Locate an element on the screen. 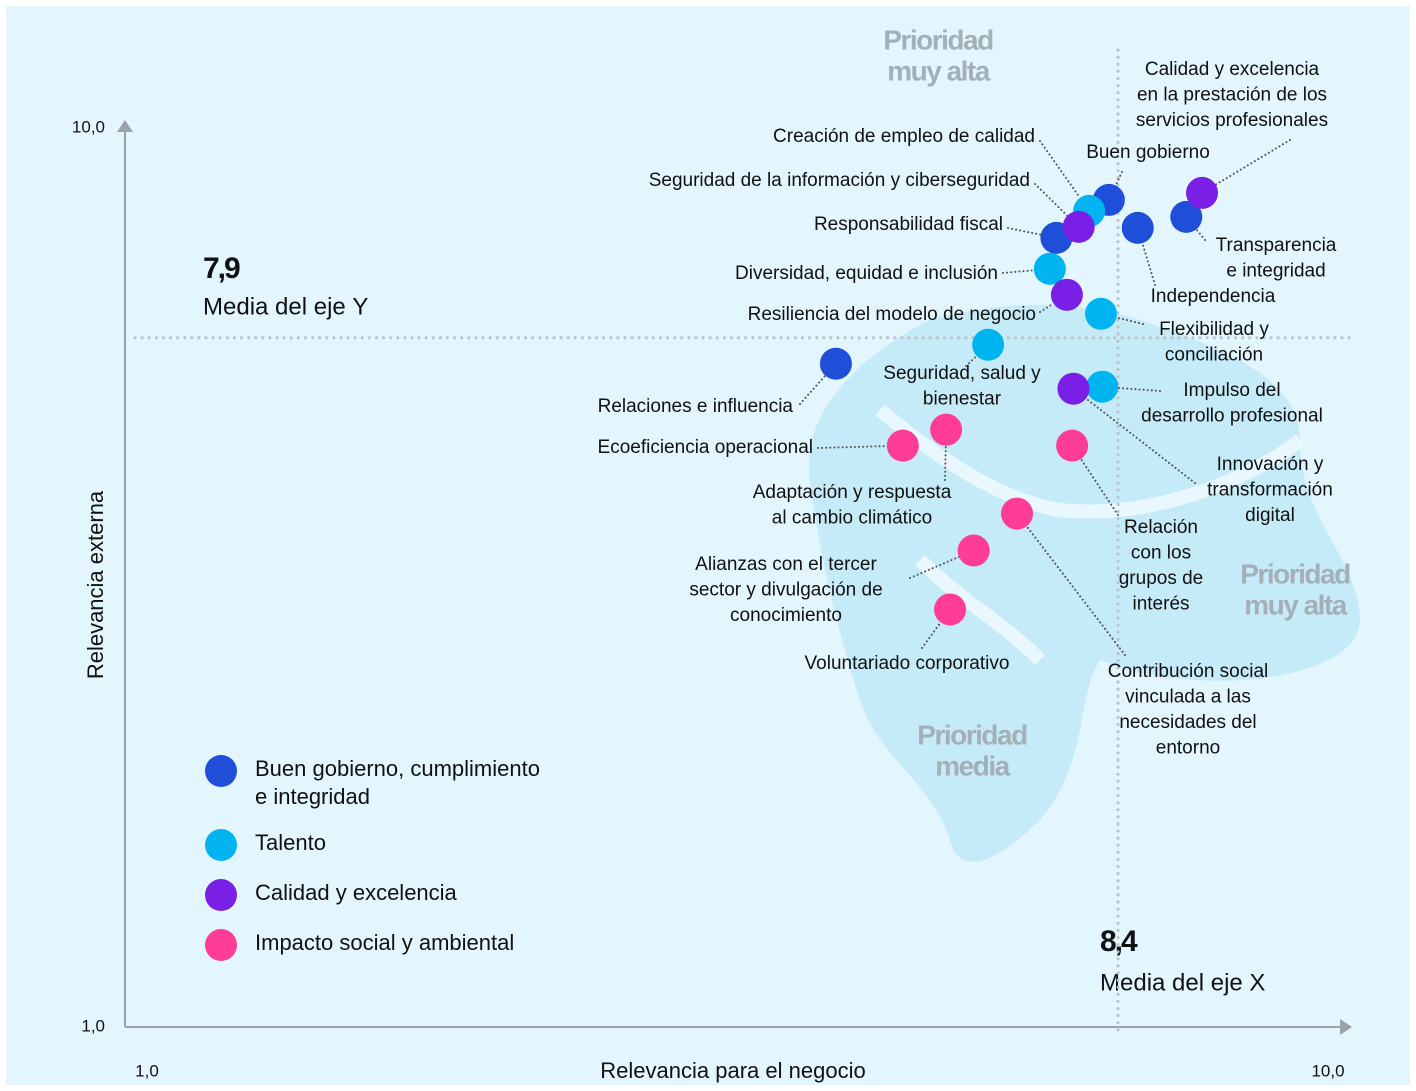 Image resolution: width=1416 pixels, height=1091 pixels. zone-label: media is located at coordinates (972, 765).